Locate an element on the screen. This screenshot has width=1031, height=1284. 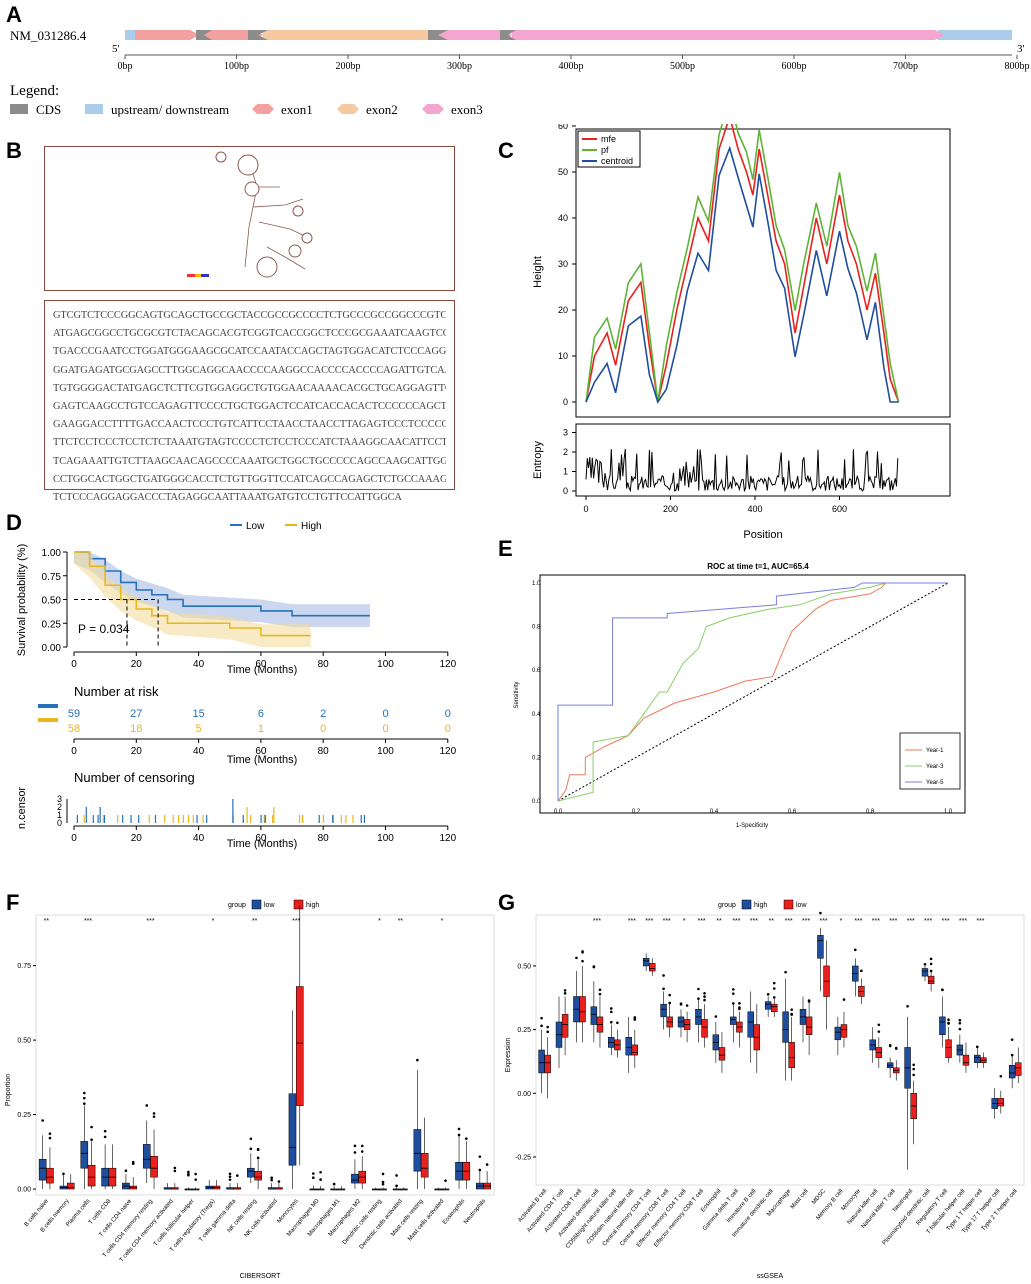
y-tick-label: 10 is located at coordinates (563, 356).